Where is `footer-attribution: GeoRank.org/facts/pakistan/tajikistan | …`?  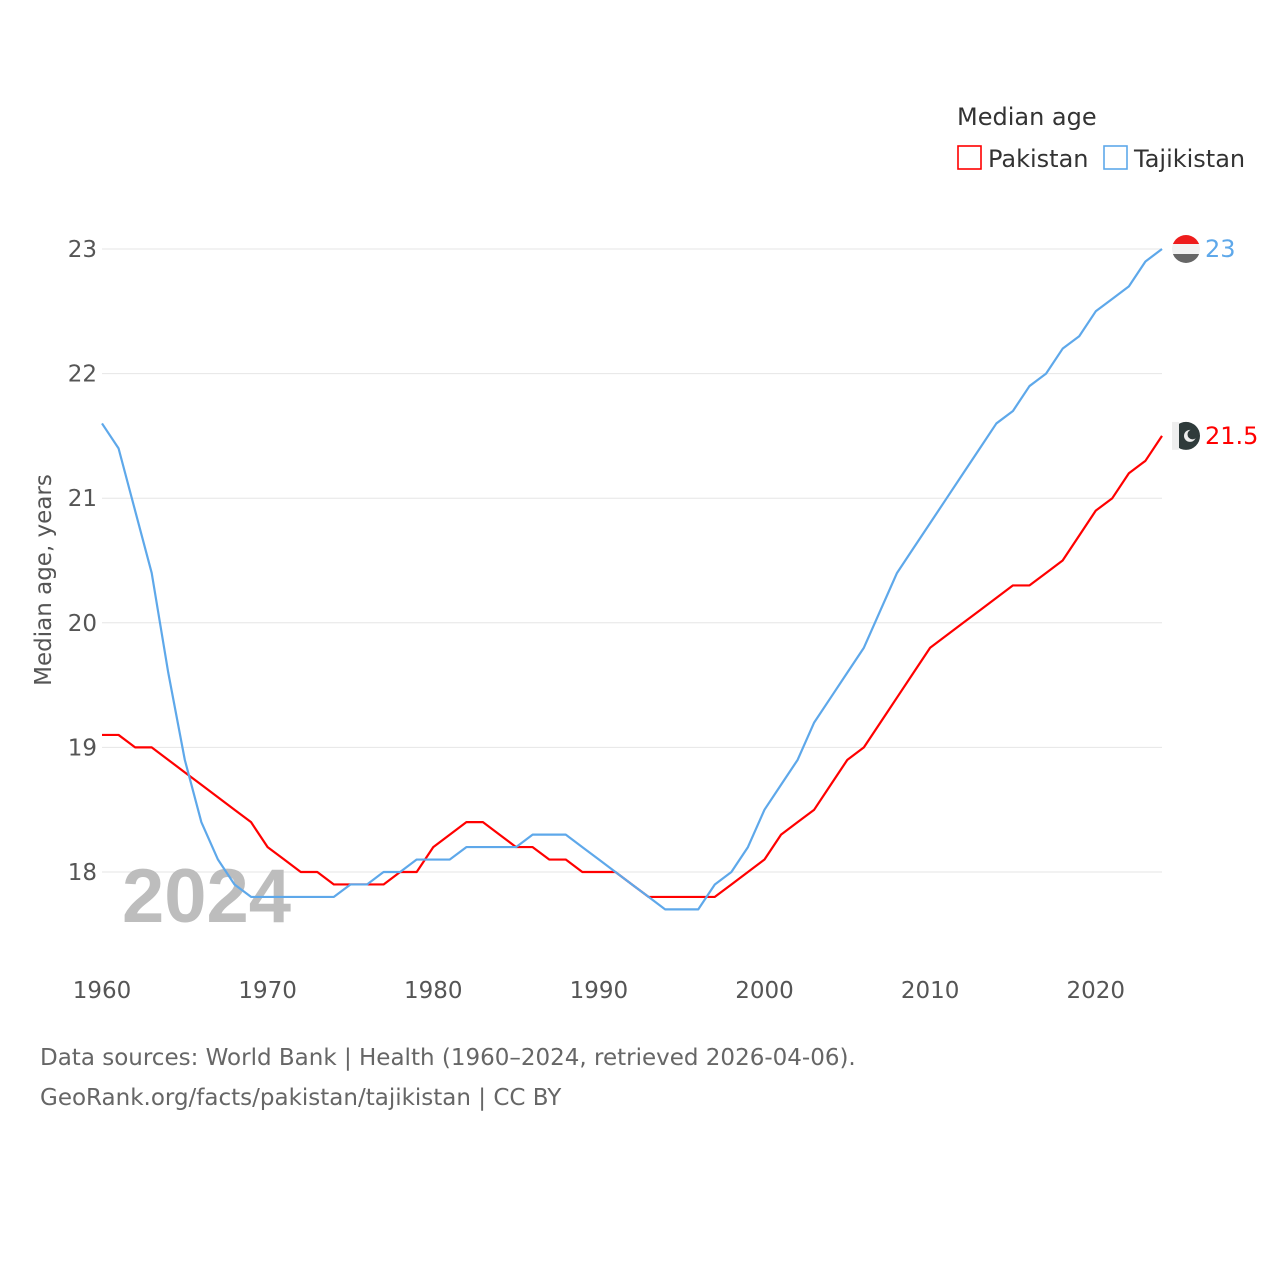 footer-attribution: GeoRank.org/facts/pakistan/tajikistan | … is located at coordinates (301, 1098).